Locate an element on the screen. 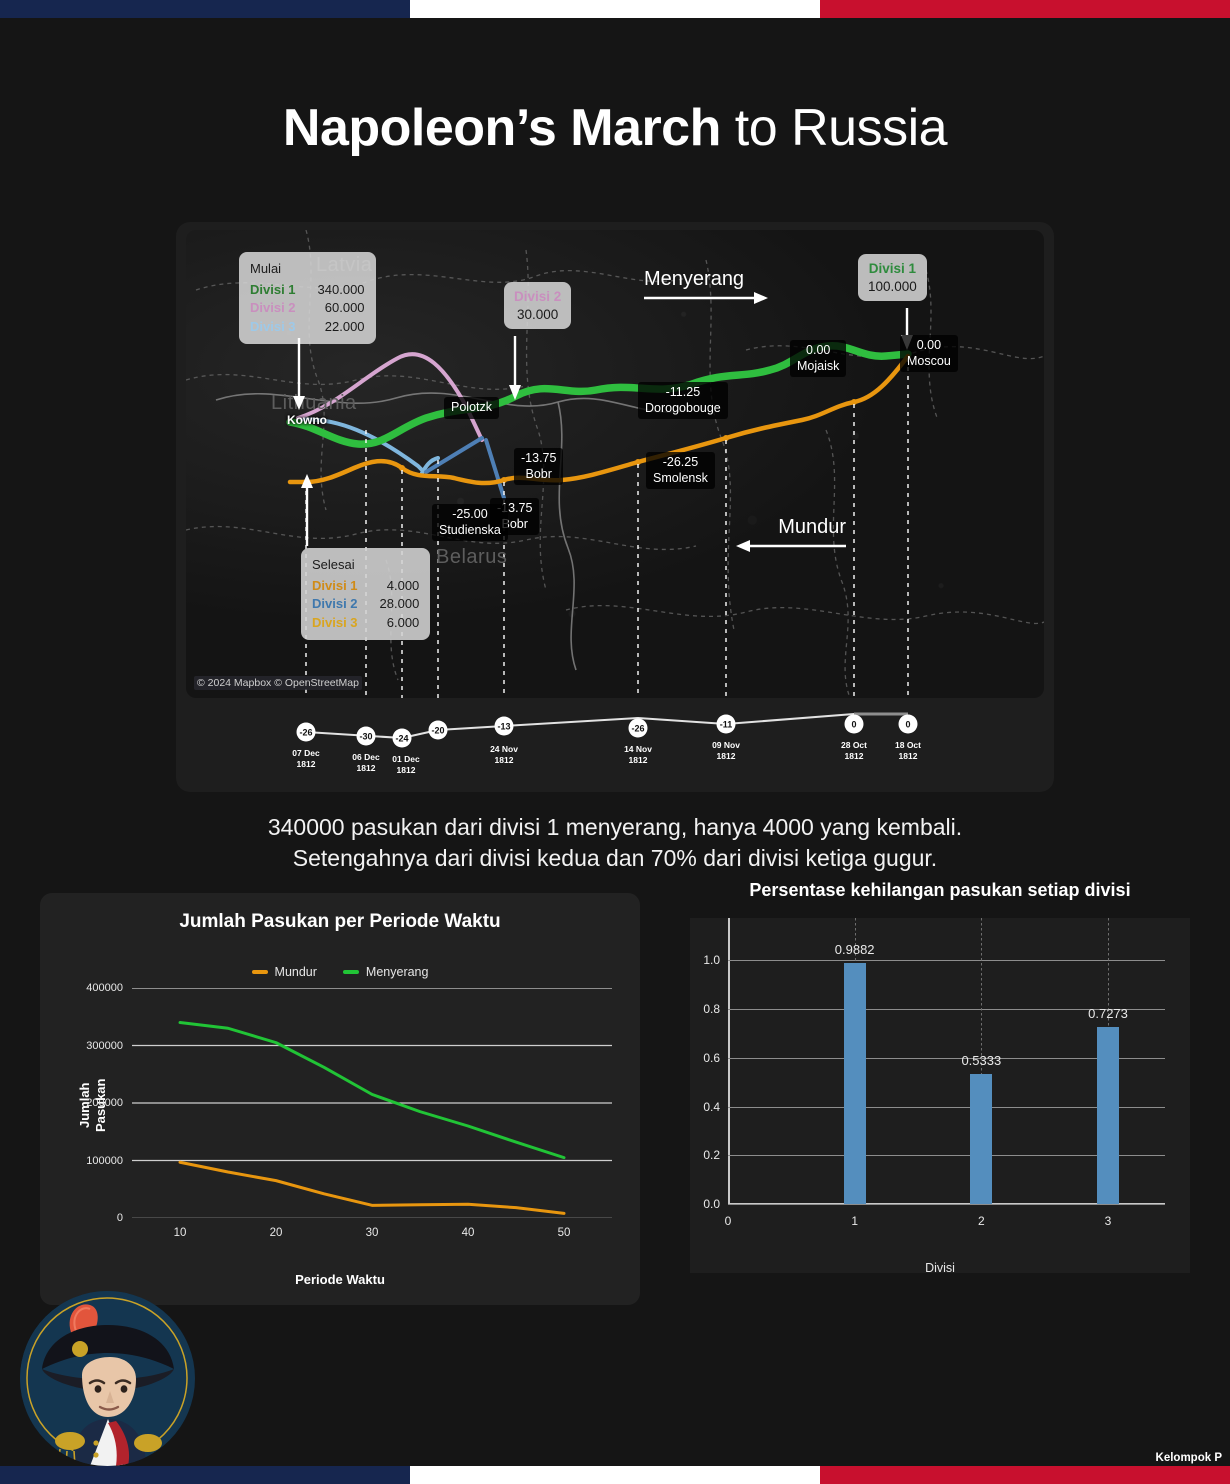 This screenshot has height=1484, width=1230. timeline-date: 14 Nov 1812 is located at coordinates (638, 754).